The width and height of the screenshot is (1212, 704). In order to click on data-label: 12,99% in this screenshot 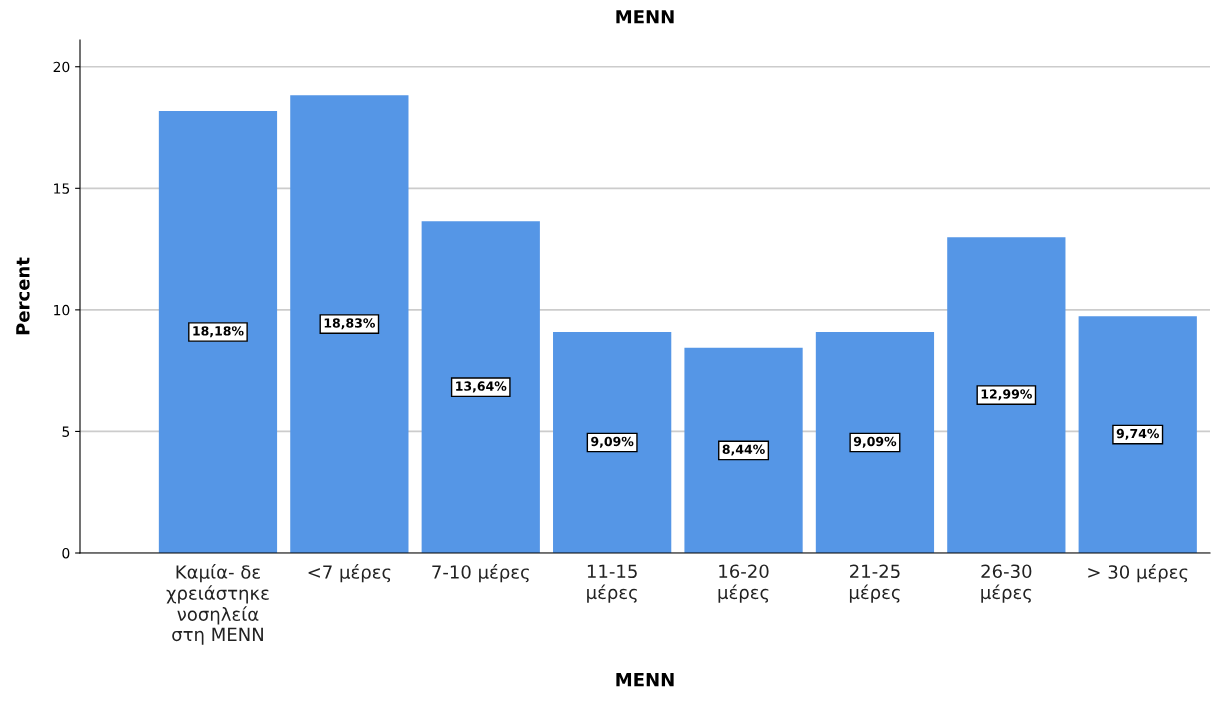, I will do `click(1006, 395)`.